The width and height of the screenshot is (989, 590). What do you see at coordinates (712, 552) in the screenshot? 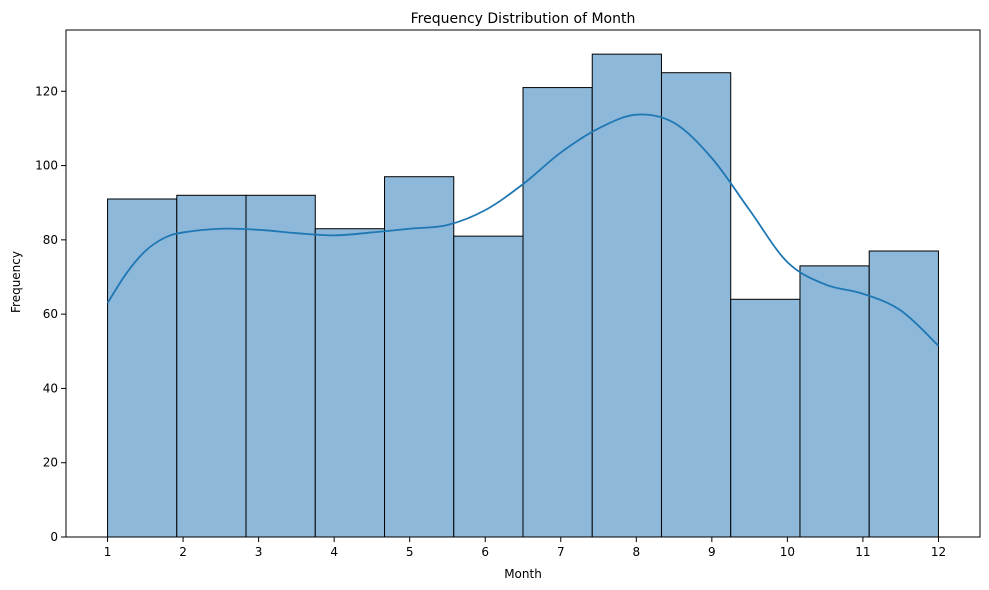
I see `x-tick-label: 9` at bounding box center [712, 552].